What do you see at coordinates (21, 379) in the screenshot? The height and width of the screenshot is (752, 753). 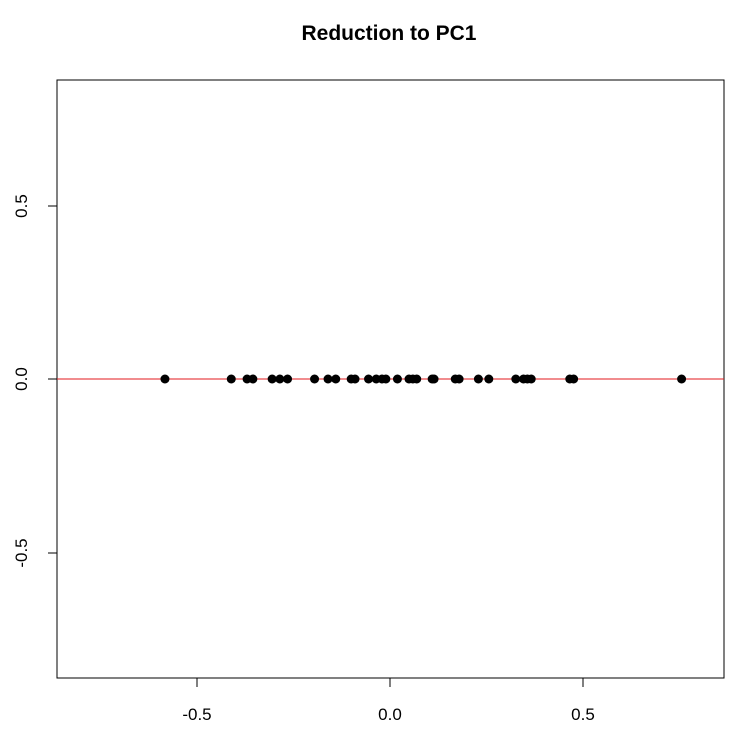 I see `y-tick-label: 0.0` at bounding box center [21, 379].